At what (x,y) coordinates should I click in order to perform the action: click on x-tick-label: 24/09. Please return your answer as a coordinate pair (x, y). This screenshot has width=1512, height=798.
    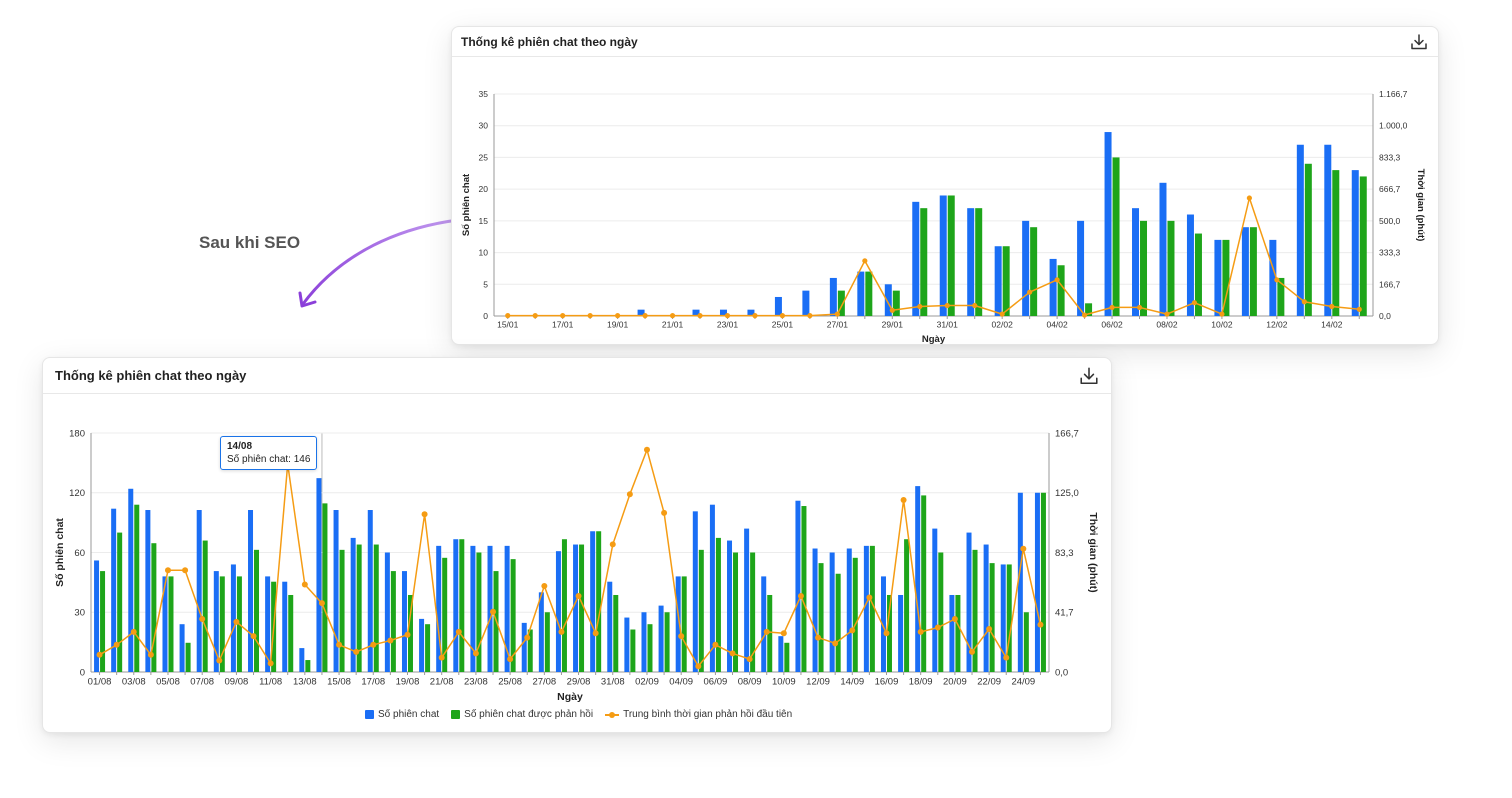
    Looking at the image, I should click on (1023, 682).